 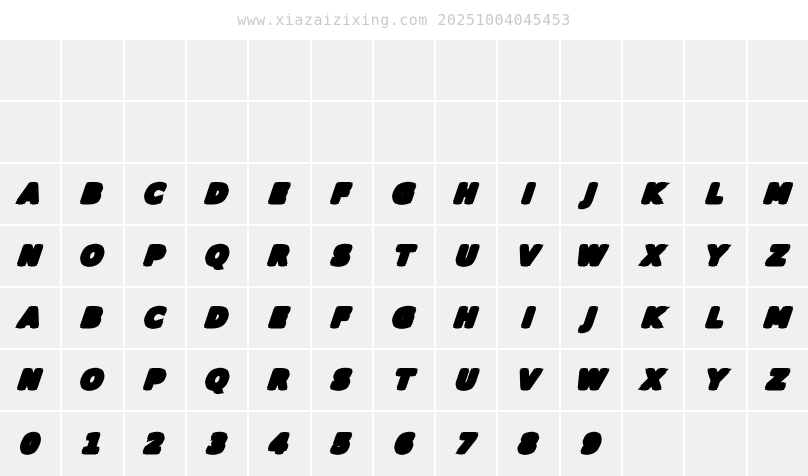 I want to click on glyph-cell: X, so click(x=653, y=256).